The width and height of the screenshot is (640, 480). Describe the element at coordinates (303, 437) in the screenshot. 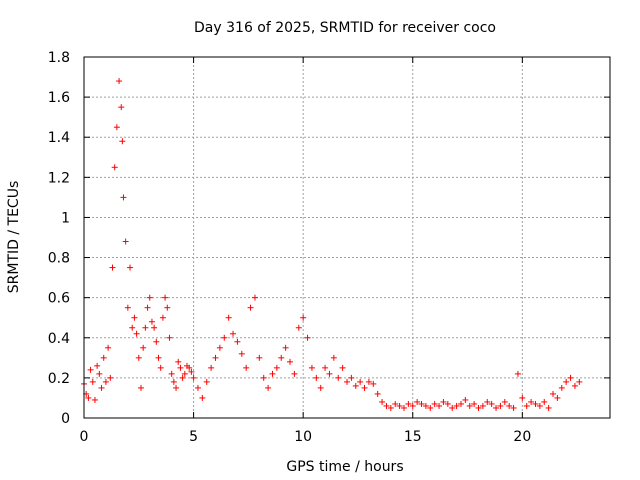

I see `x-tick-label: 10` at that location.